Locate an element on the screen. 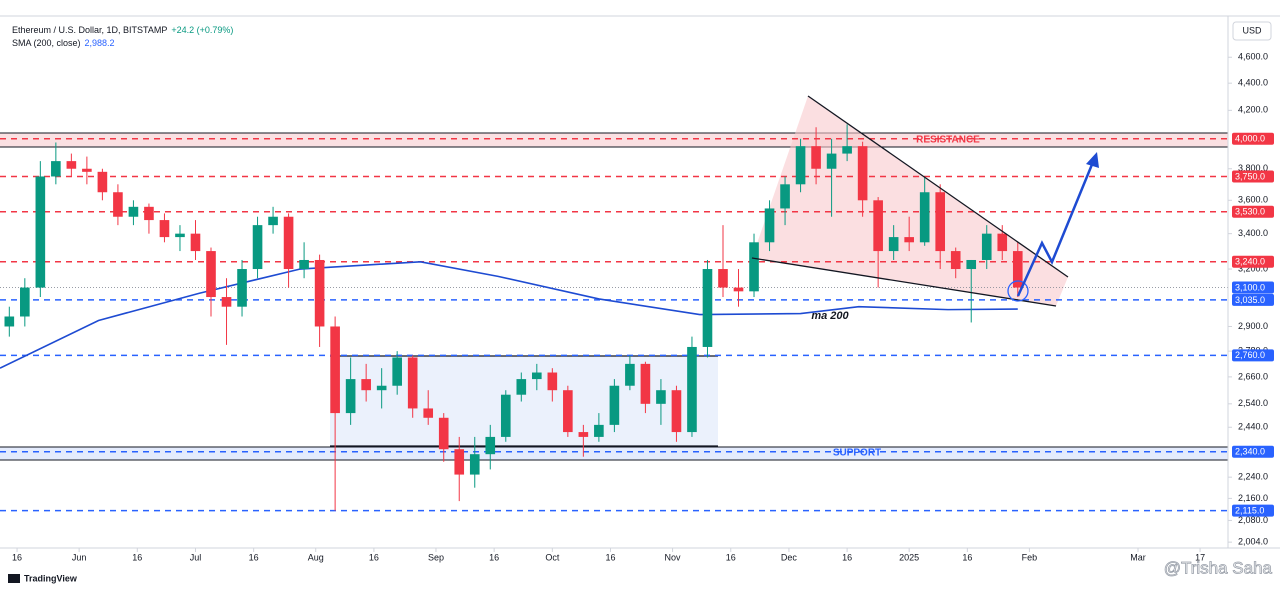 Image resolution: width=1280 pixels, height=592 pixels. watermark: @Trisha Saha is located at coordinates (1218, 567).